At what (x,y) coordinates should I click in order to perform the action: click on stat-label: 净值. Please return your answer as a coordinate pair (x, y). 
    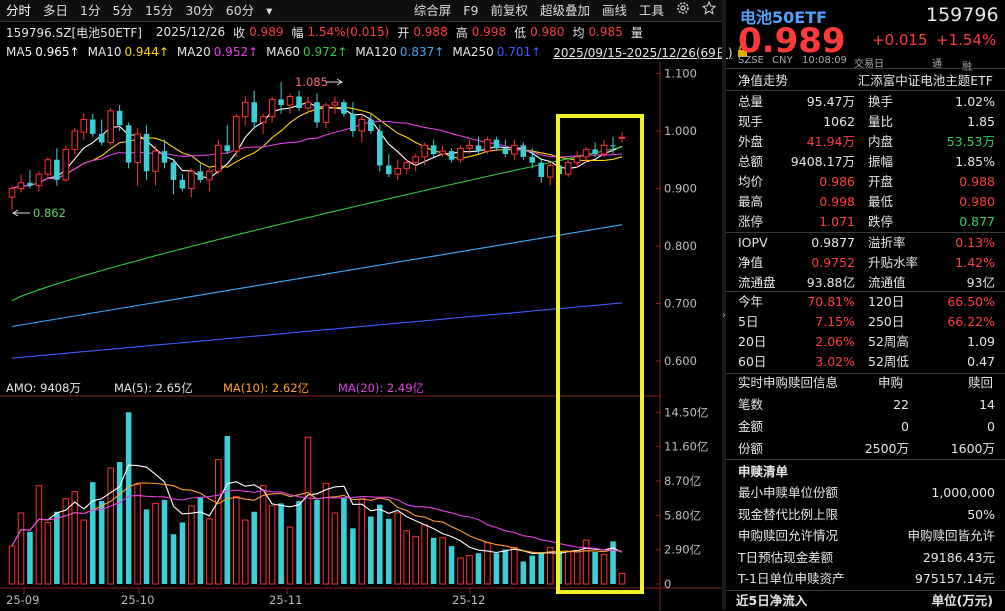
    Looking at the image, I should click on (751, 262).